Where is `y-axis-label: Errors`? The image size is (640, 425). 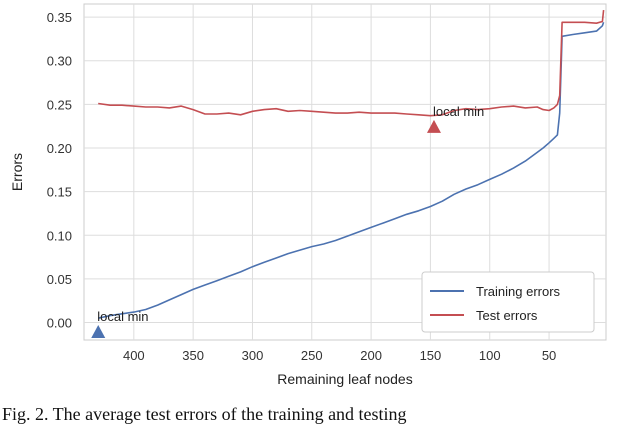
y-axis-label: Errors is located at coordinates (17, 172).